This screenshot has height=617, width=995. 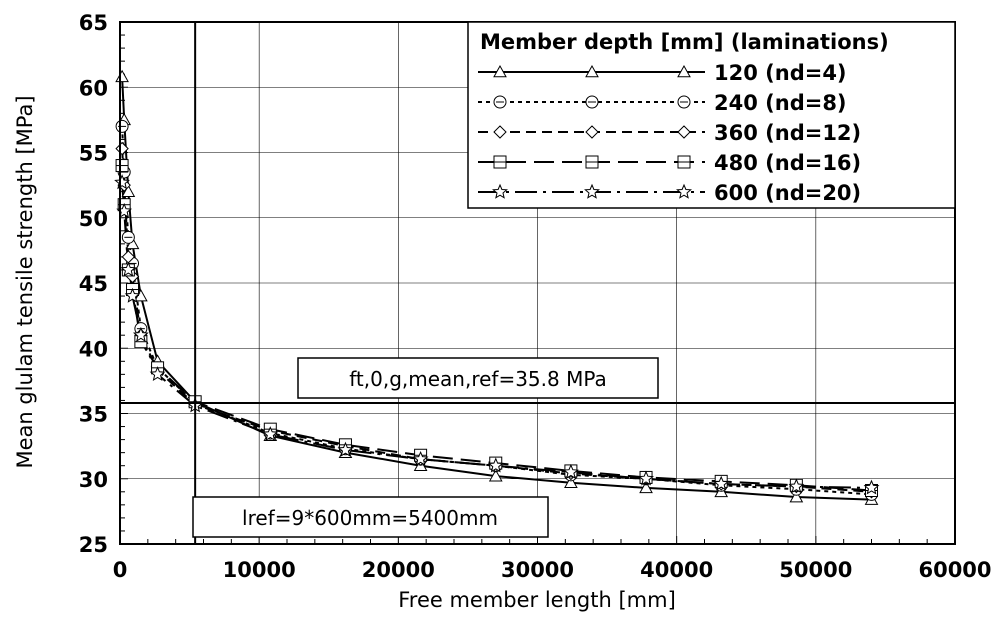 I want to click on legend-label-4: 600 (nd=20), so click(x=787, y=193).